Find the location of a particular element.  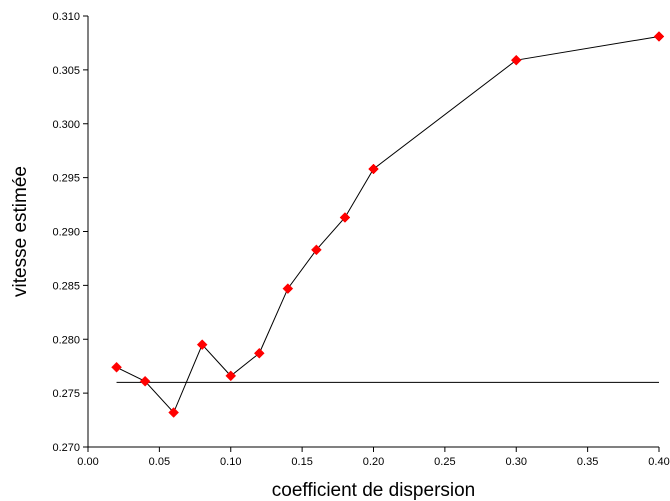

x-tick-label: 0.25 is located at coordinates (444, 462).